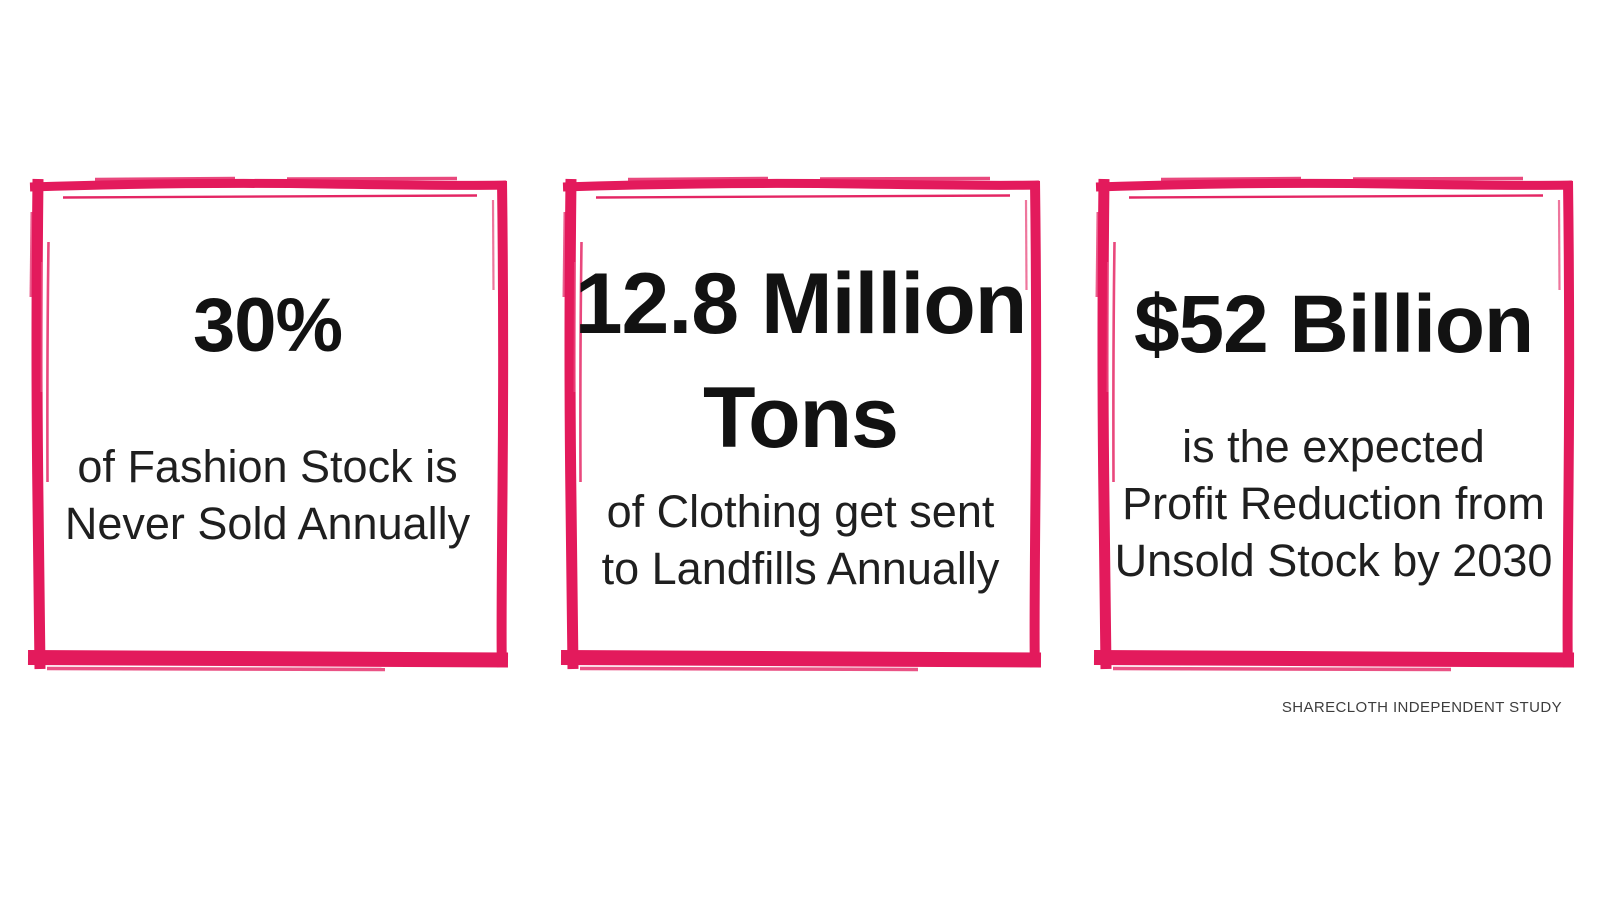  I want to click on stat-value-line: $52 Billion, so click(1333, 324).